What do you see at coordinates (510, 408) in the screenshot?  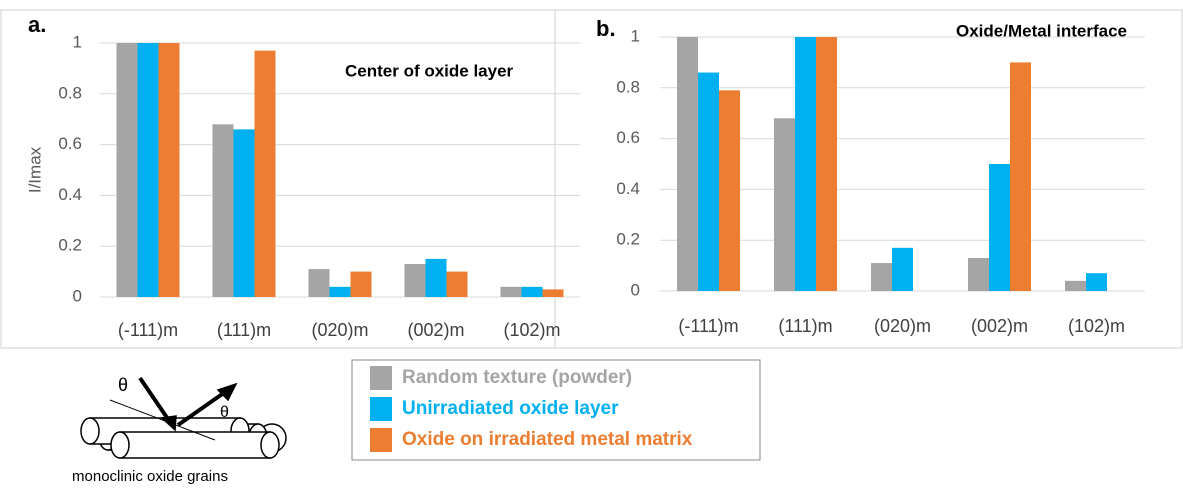 I see `legend-label: Unirradiated oxide layer` at bounding box center [510, 408].